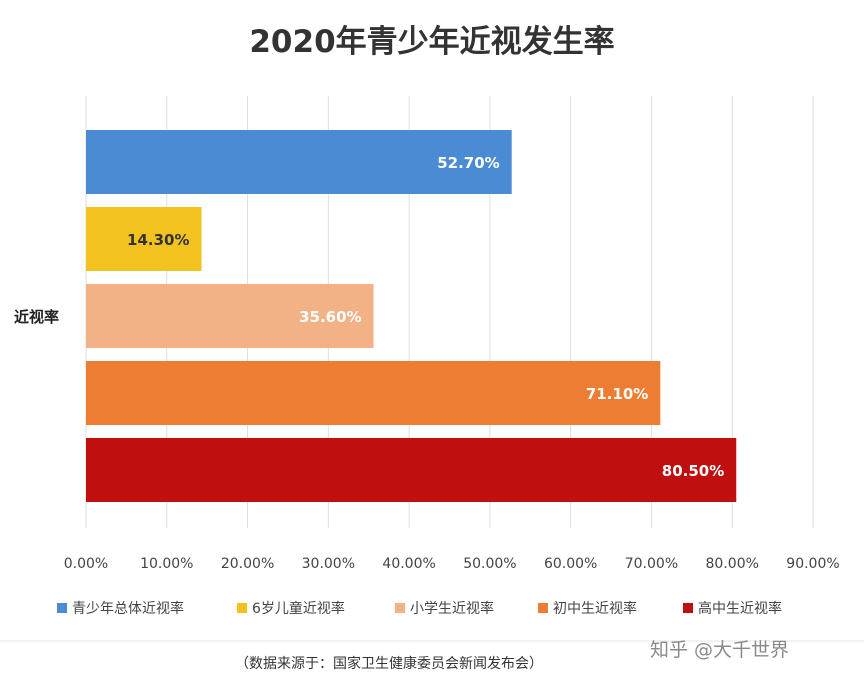  Describe the element at coordinates (158, 240) in the screenshot. I see `bar-value-label: 14.30%` at that location.